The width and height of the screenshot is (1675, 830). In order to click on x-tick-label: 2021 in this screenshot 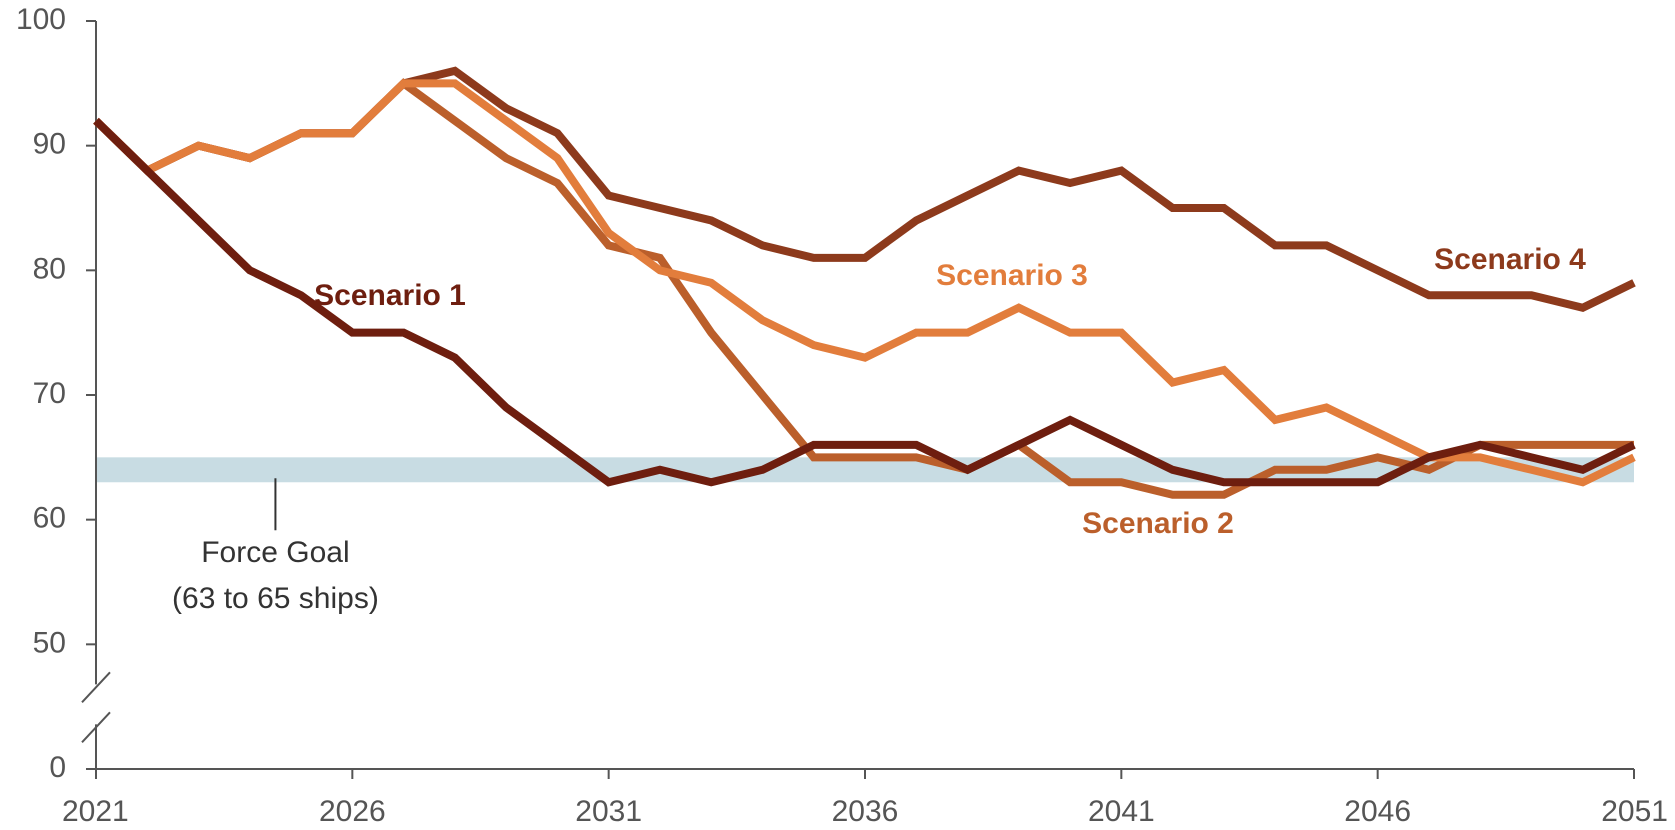, I will do `click(95, 811)`.